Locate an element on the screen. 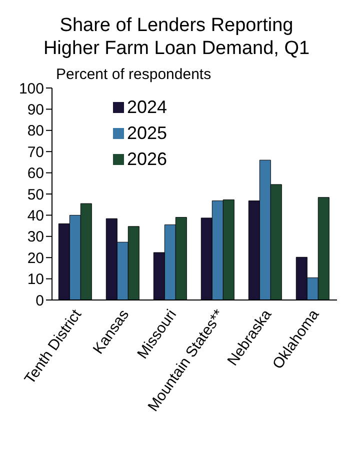 This screenshot has width=353, height=456. y-tick-label: 0 is located at coordinates (40, 301).